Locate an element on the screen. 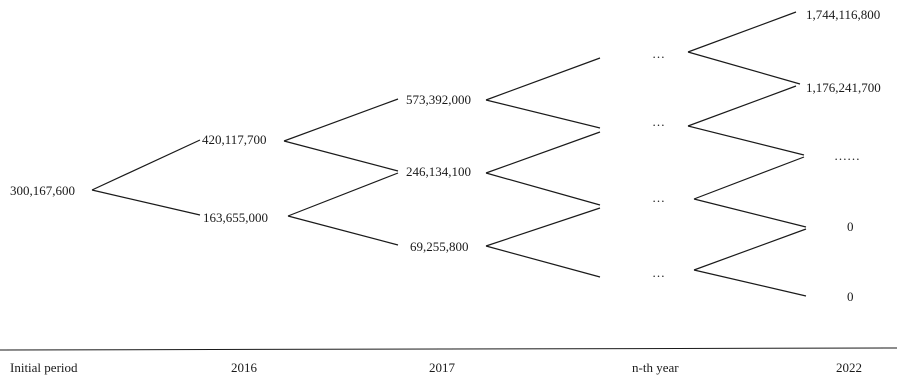  node-2017-mid: 246,134,100 is located at coordinates (438, 171).